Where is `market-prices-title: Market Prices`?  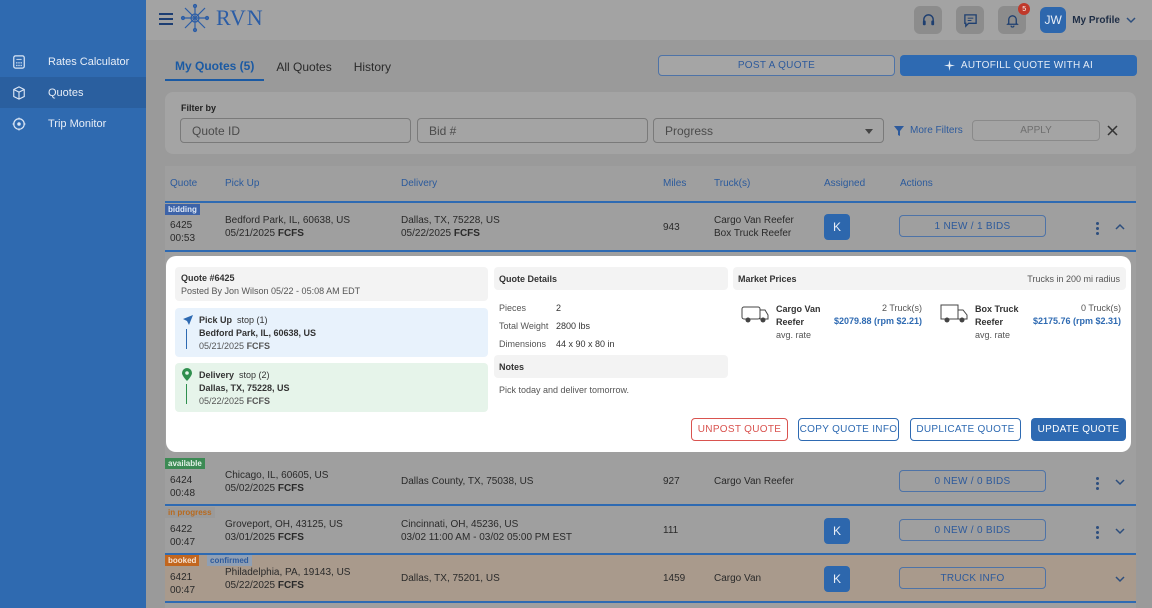 market-prices-title: Market Prices is located at coordinates (767, 279).